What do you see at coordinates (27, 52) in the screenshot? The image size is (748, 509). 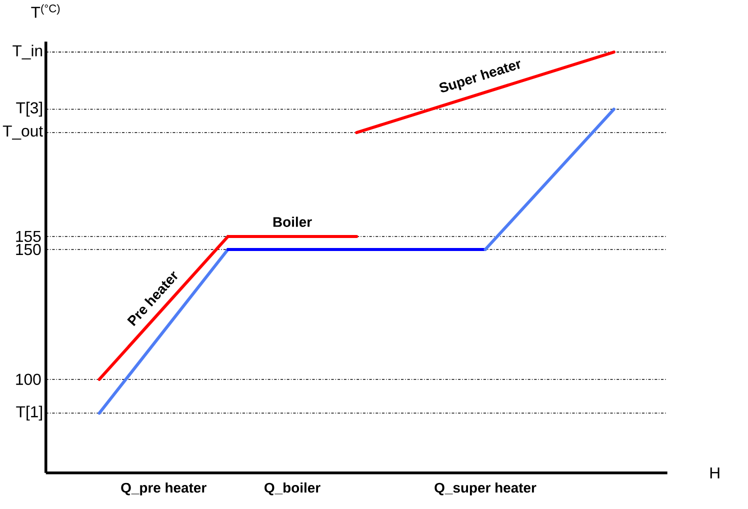 I see `ref-line-label: T_in` at bounding box center [27, 52].